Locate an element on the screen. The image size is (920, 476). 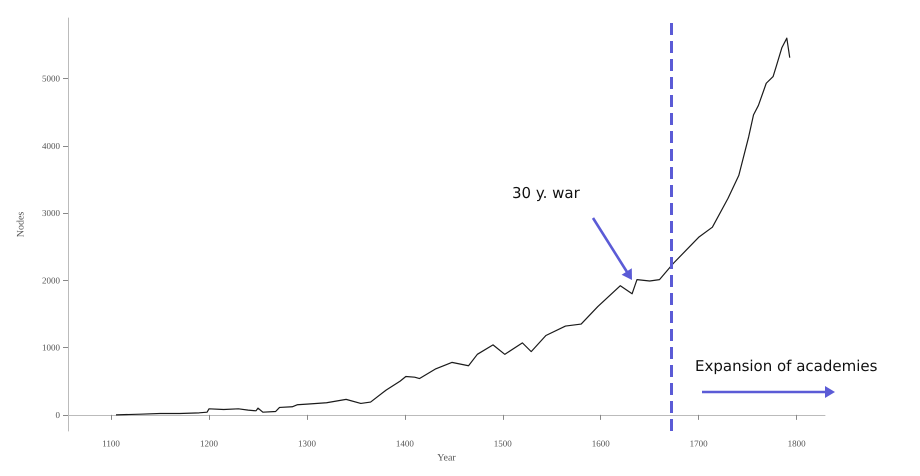
x-axis-title: Year is located at coordinates (446, 458).